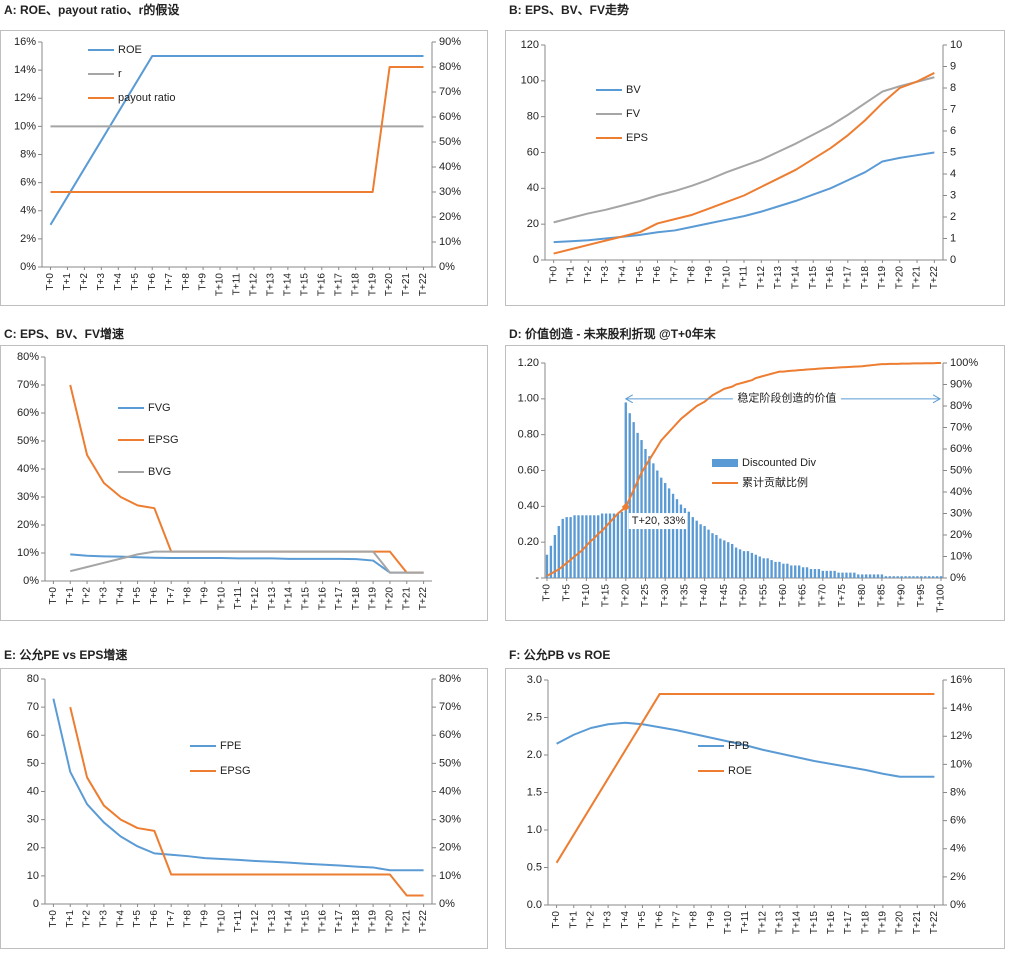 This screenshot has height=970, width=1009. I want to click on y2-tick-label: 80%, so click(450, 67).